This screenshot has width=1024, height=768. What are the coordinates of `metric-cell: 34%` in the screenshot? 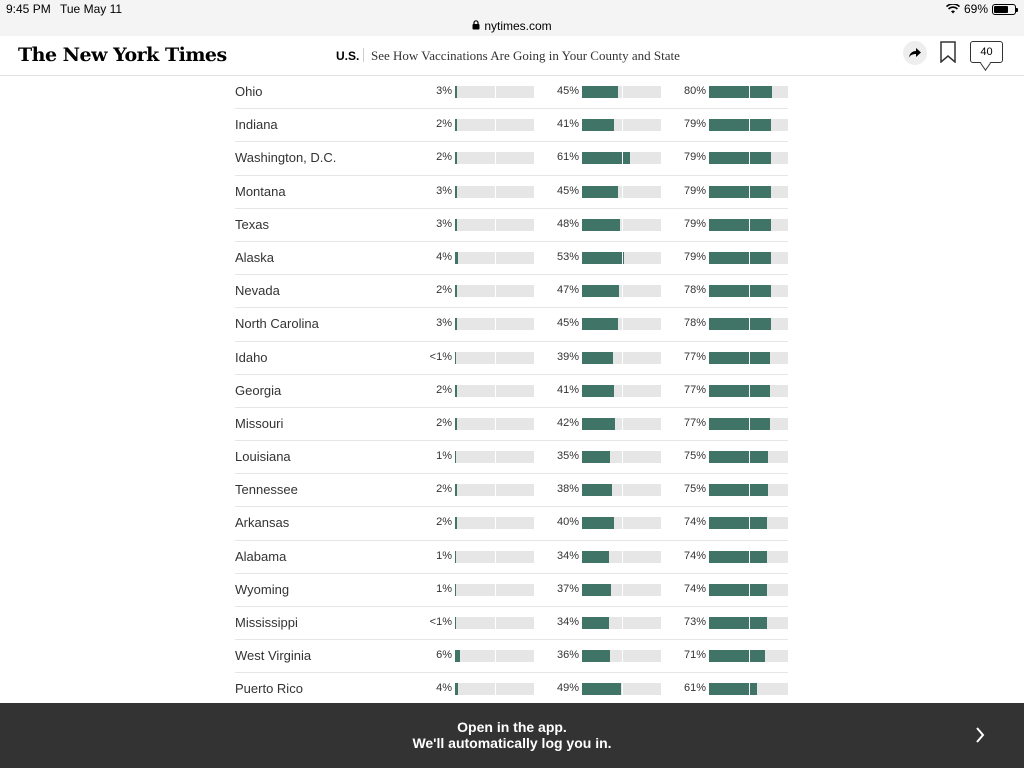 It's located at (609, 556).